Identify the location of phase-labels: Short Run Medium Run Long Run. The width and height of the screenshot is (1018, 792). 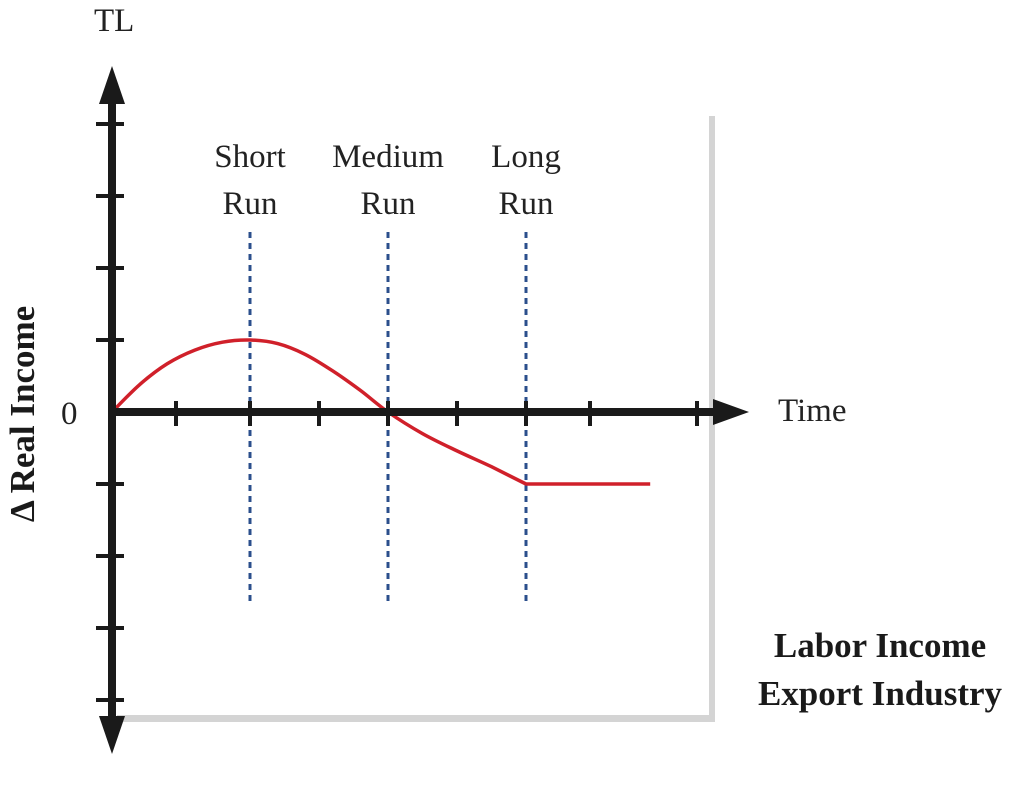
(387, 180).